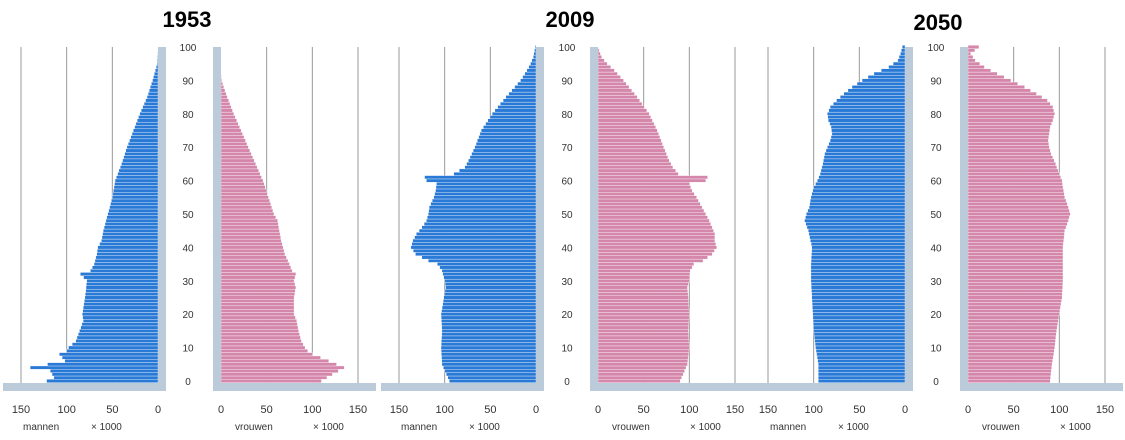 The width and height of the screenshot is (1125, 440). Describe the element at coordinates (905, 410) in the screenshot. I see `x-tick-label: 0` at that location.